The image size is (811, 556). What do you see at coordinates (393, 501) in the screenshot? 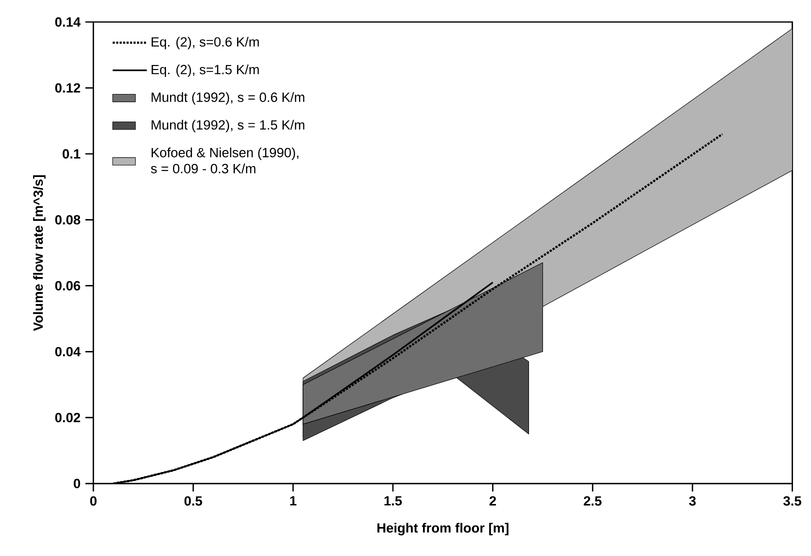
I see `x-tick-label: 1.5` at bounding box center [393, 501].